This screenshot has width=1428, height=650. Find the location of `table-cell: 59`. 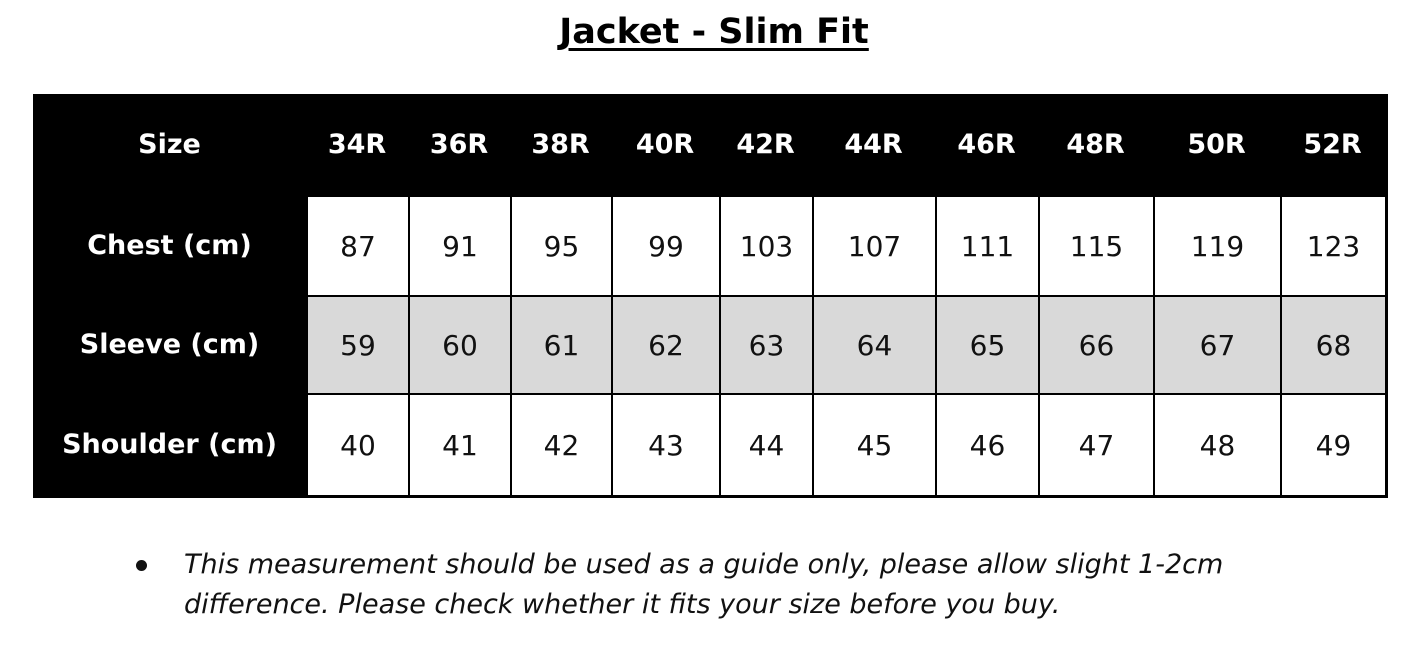

table-cell: 59 is located at coordinates (357, 344).